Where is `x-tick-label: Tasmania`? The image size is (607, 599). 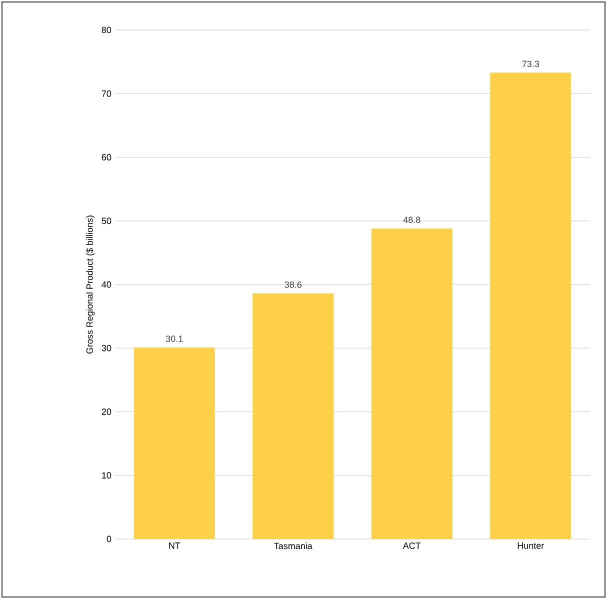 x-tick-label: Tasmania is located at coordinates (293, 546).